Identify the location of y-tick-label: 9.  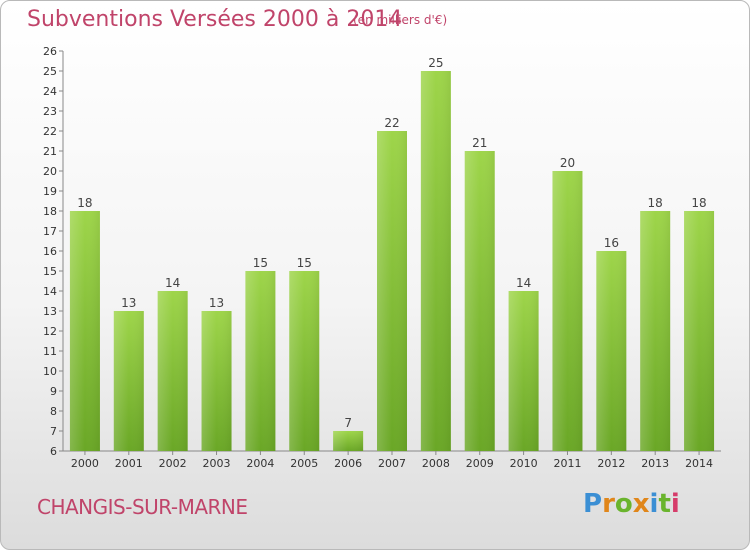
(53, 391).